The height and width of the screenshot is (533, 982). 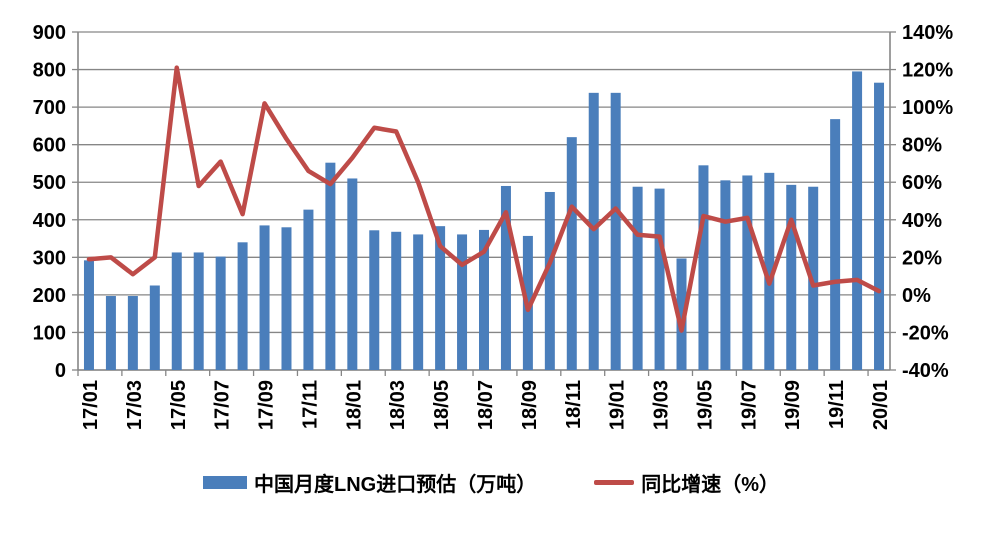 What do you see at coordinates (637, 278) in the screenshot?
I see `bar-19/02` at bounding box center [637, 278].